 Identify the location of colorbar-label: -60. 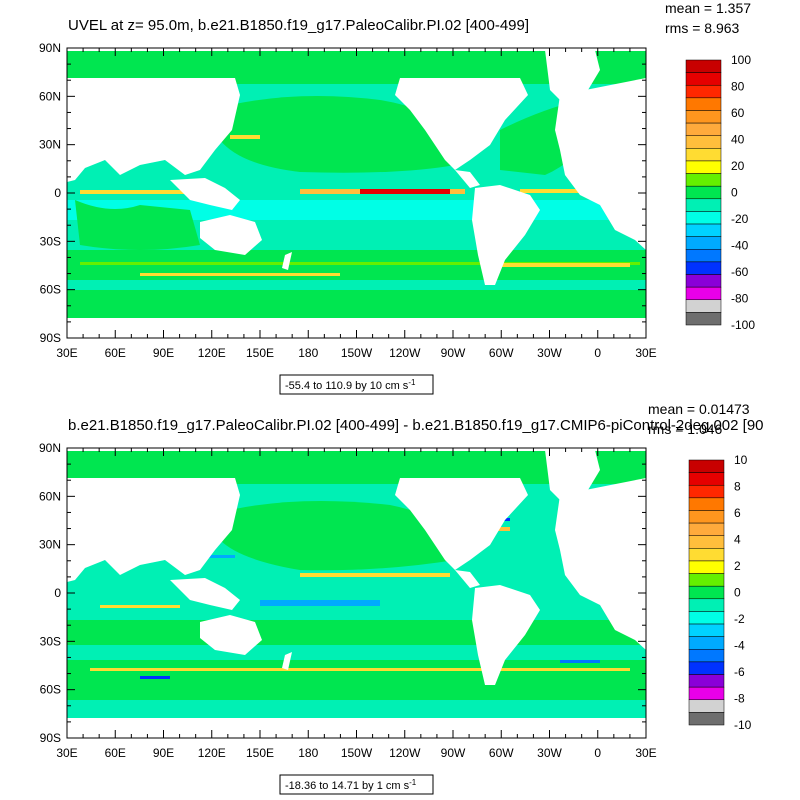
(740, 272).